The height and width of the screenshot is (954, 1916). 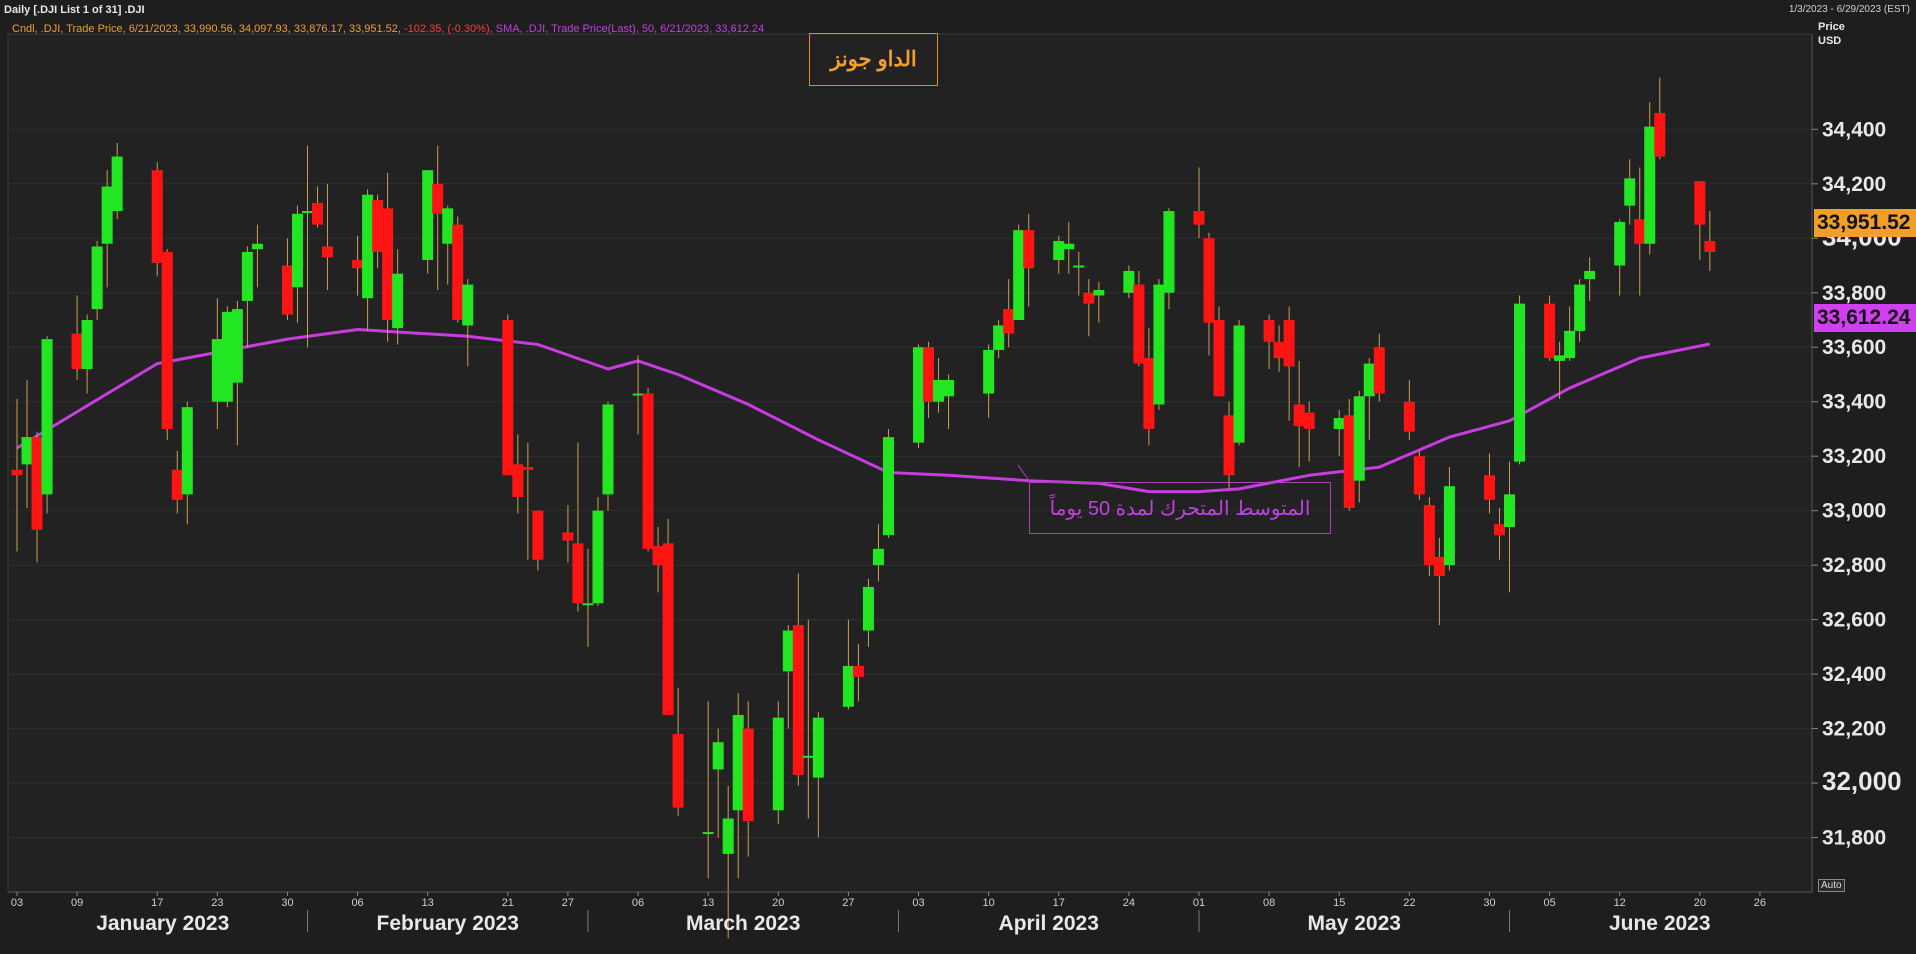 What do you see at coordinates (1049, 923) in the screenshot?
I see `month-label: April 2023` at bounding box center [1049, 923].